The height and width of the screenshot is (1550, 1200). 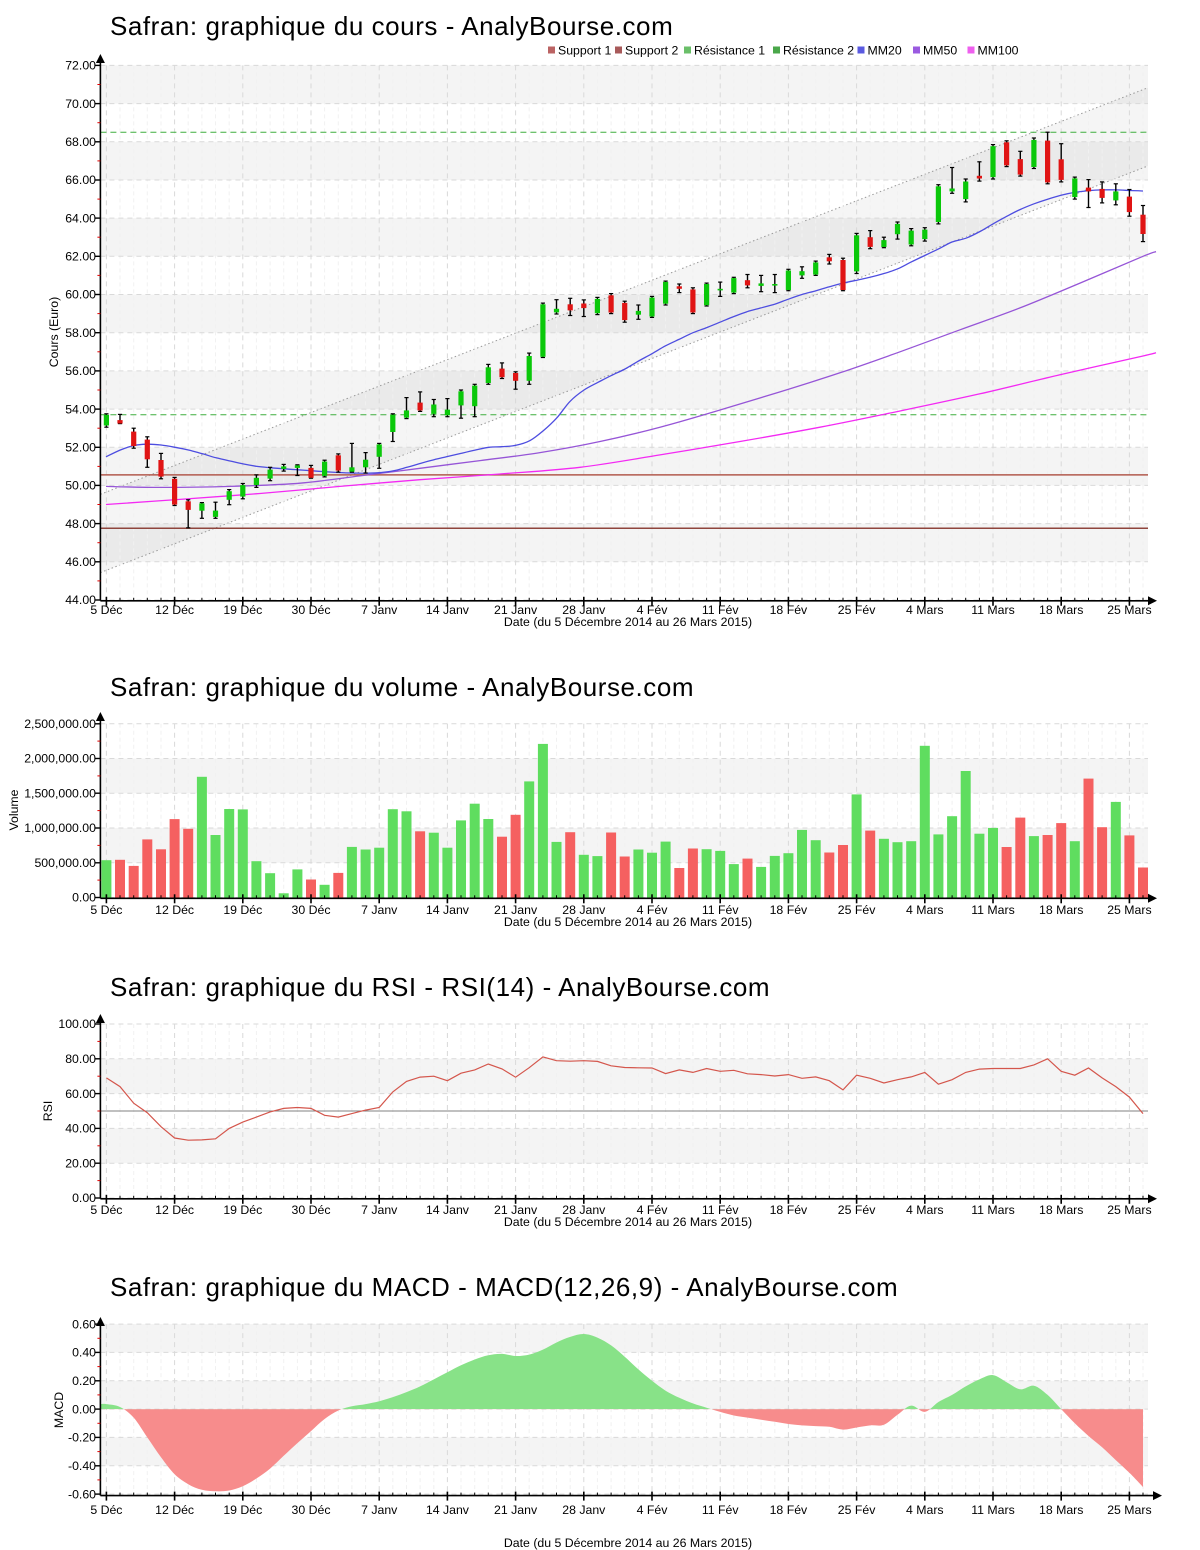 What do you see at coordinates (80, 180) in the screenshot?
I see `svg-text: 66.00` at bounding box center [80, 180].